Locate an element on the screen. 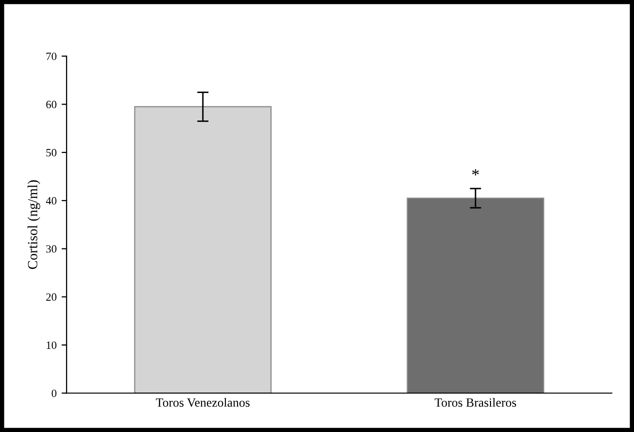 This screenshot has height=432, width=634. y-tick-label: 0 is located at coordinates (54, 394).